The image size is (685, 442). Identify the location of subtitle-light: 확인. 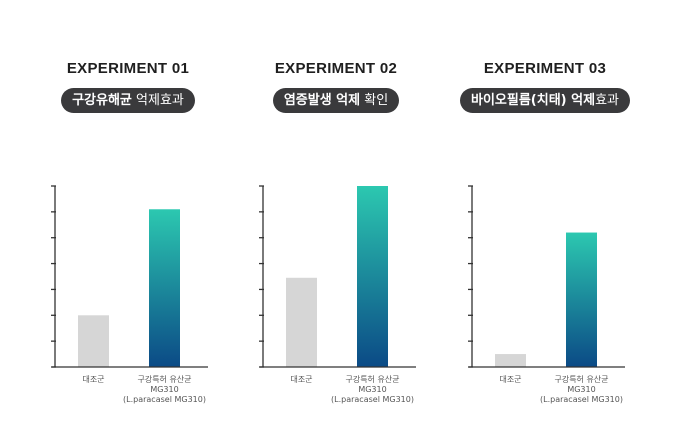
(374, 100).